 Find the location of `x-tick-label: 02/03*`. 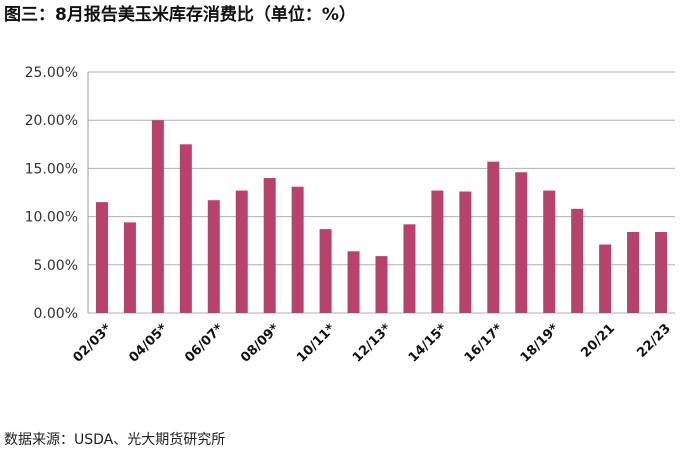

x-tick-label: 02/03* is located at coordinates (92, 343).